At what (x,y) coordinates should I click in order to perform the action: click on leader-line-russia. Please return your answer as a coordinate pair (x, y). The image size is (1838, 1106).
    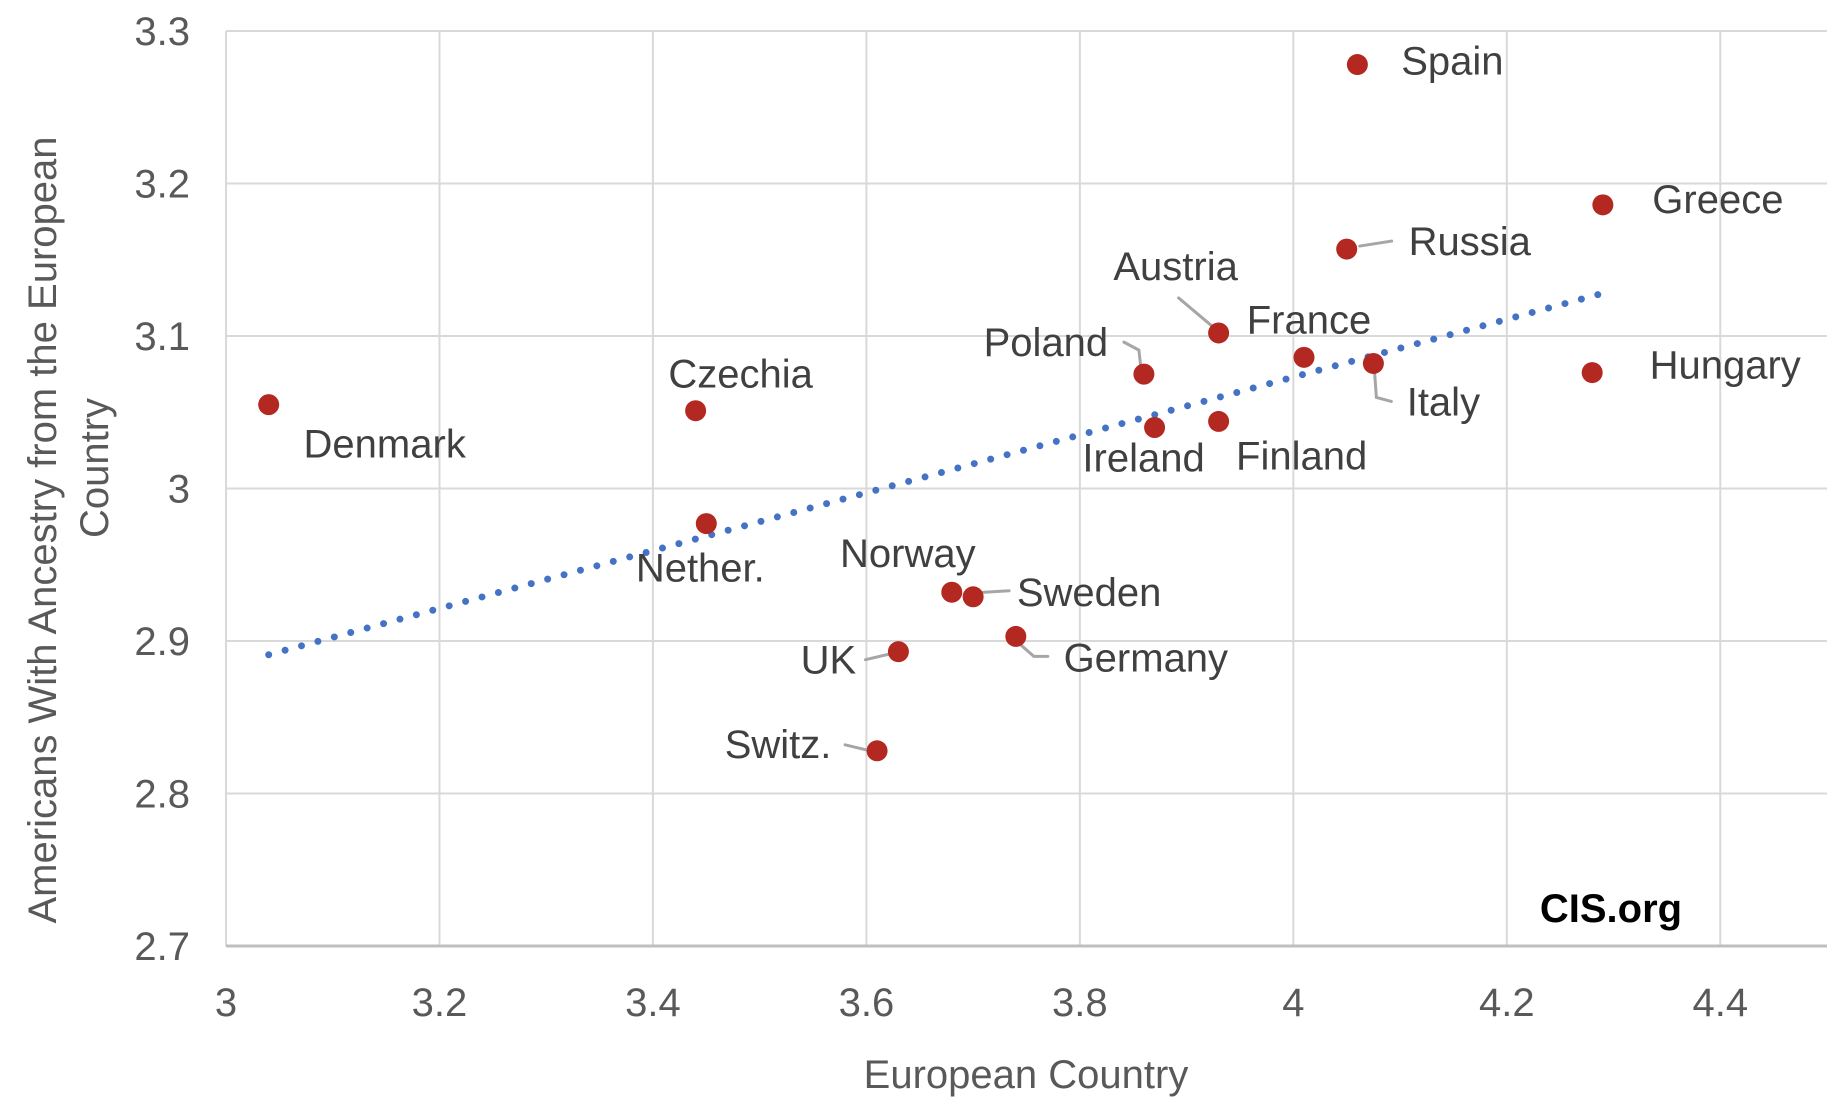
    Looking at the image, I should click on (1376, 243).